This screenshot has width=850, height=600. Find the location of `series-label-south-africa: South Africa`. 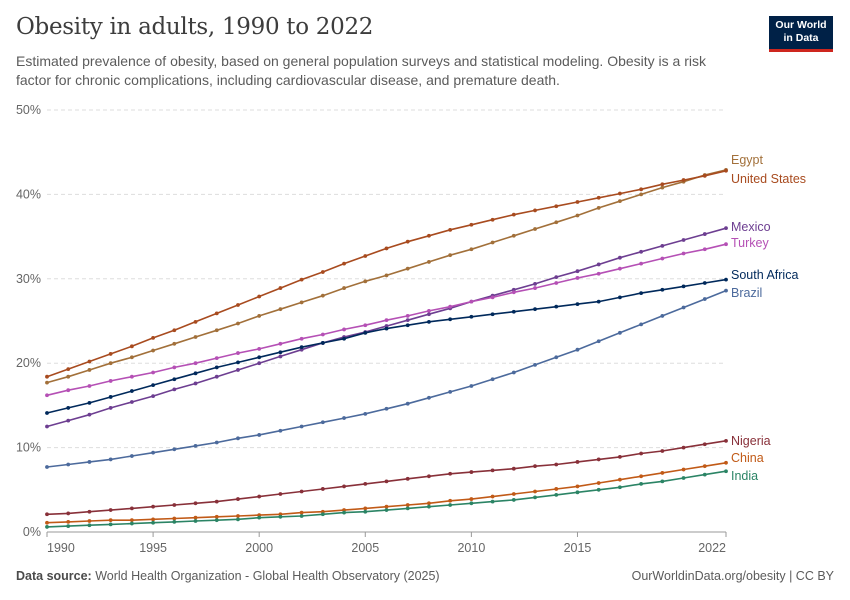

series-label-south-africa: South Africa is located at coordinates (764, 275).